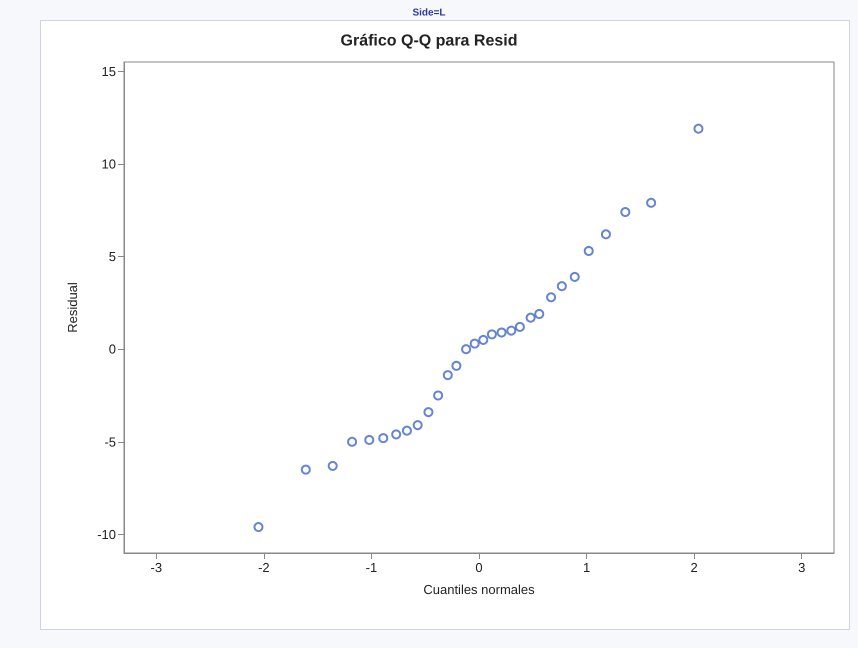 This screenshot has width=858, height=648. What do you see at coordinates (156, 567) in the screenshot?
I see `x-tick-label: -3` at bounding box center [156, 567].